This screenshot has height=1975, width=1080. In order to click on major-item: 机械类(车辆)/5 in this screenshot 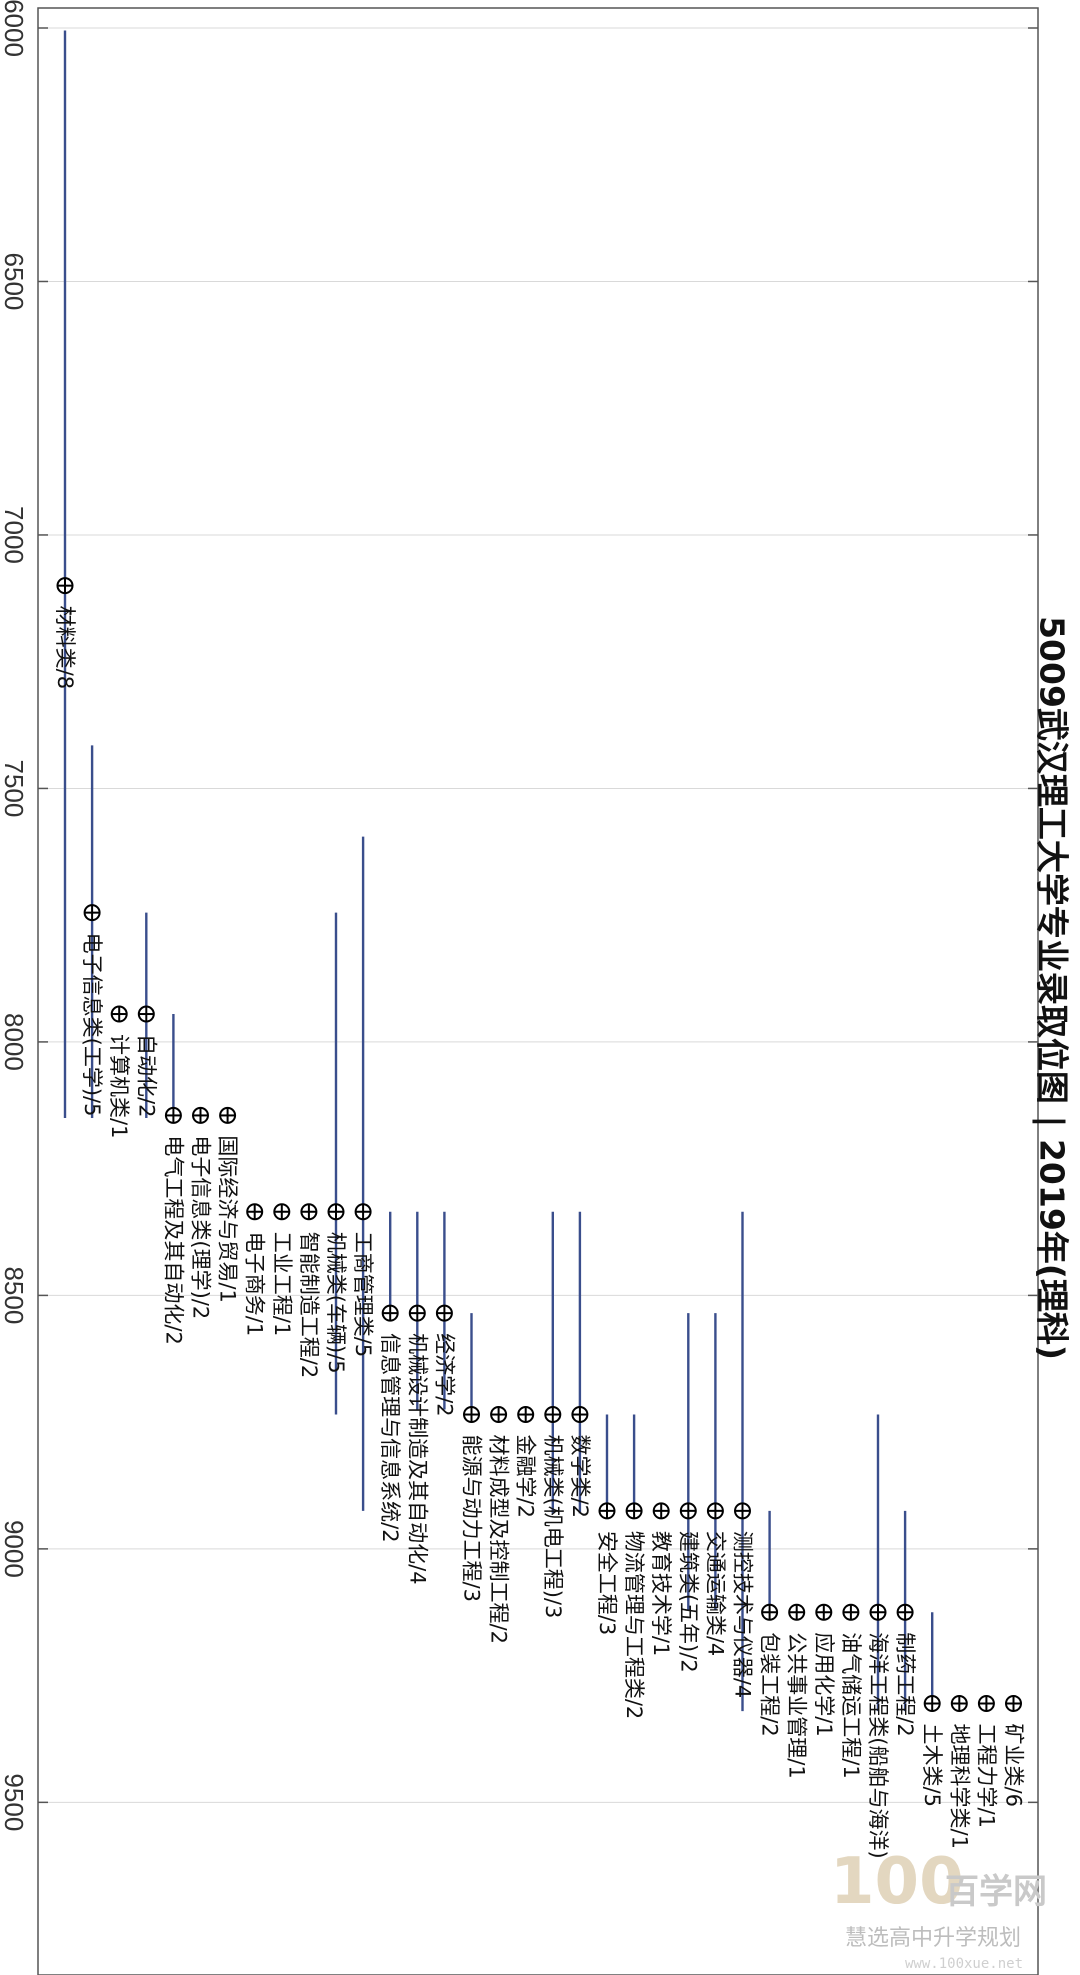, I will do `click(336, 1163)`.